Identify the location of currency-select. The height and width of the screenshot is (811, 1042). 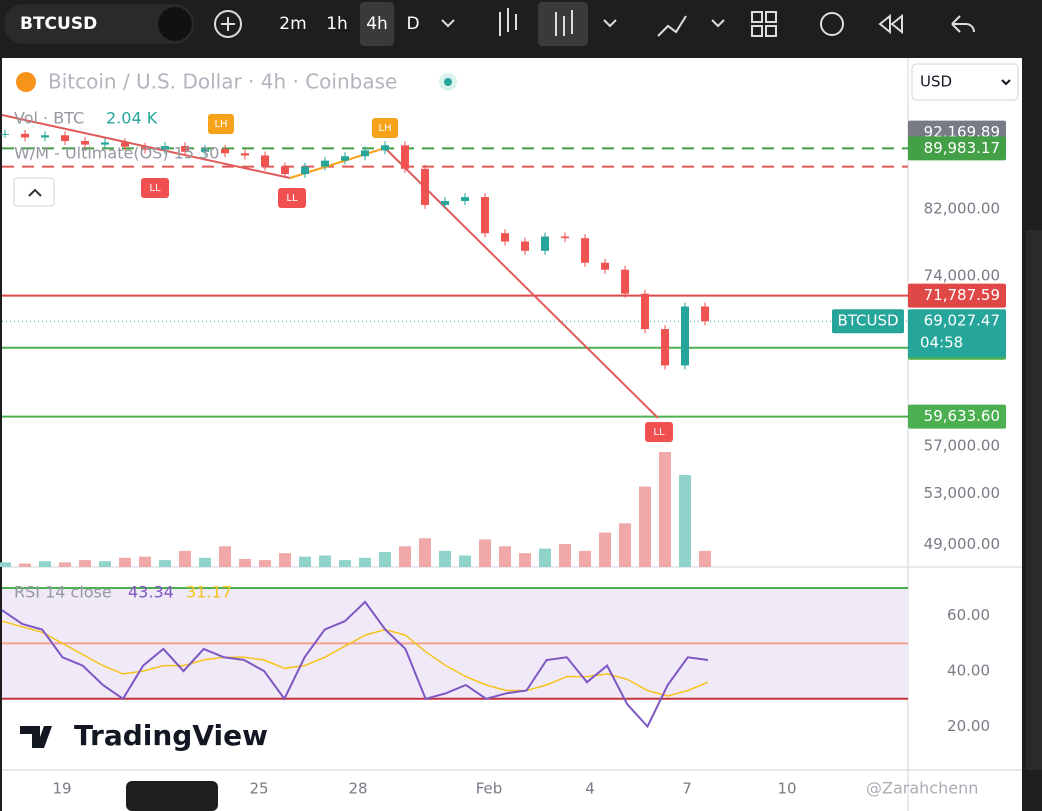
(965, 82).